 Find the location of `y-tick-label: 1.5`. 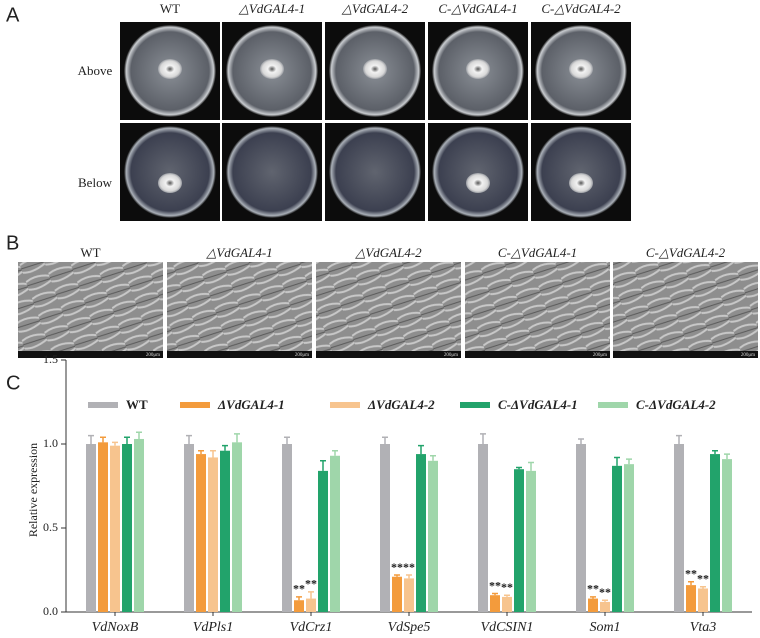

y-tick-label: 1.5 is located at coordinates (50, 359).